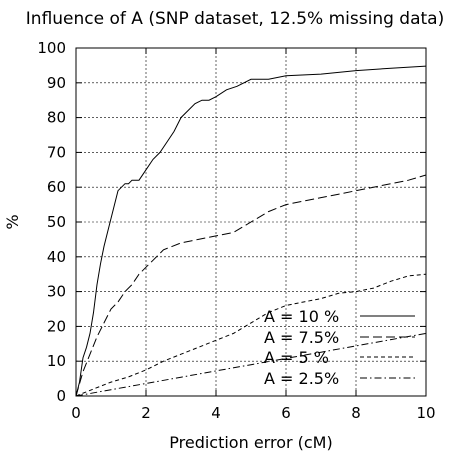 The image size is (470, 468). Describe the element at coordinates (56, 118) in the screenshot. I see `y-tick-label: 80` at that location.